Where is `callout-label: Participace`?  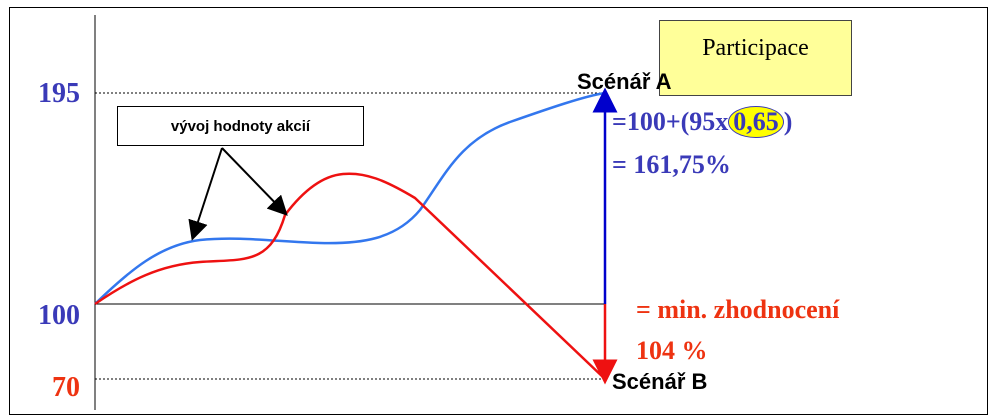 callout-label: Participace is located at coordinates (755, 48).